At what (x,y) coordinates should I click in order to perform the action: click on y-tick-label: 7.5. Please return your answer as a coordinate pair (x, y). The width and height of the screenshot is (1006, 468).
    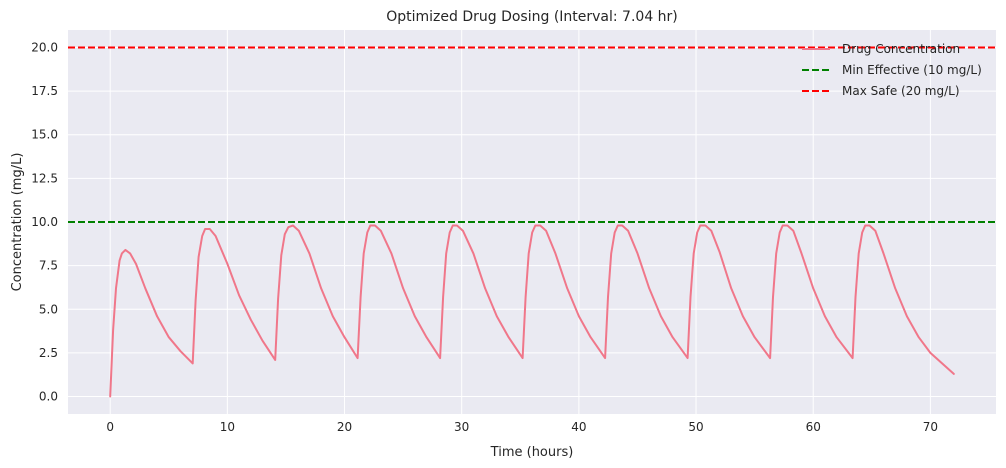
    Looking at the image, I should click on (48, 266).